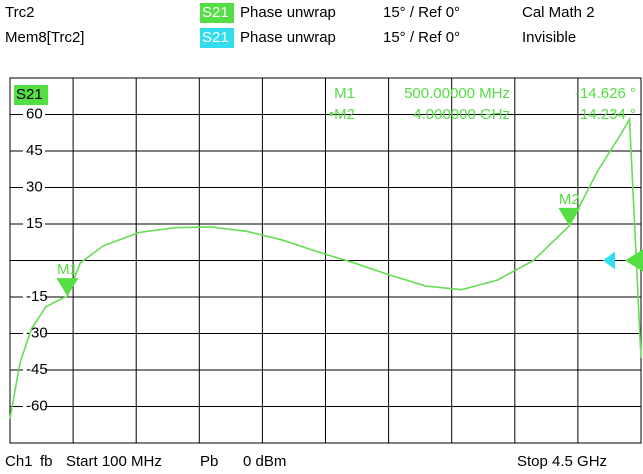  I want to click on footer-label: Pb, so click(209, 461).